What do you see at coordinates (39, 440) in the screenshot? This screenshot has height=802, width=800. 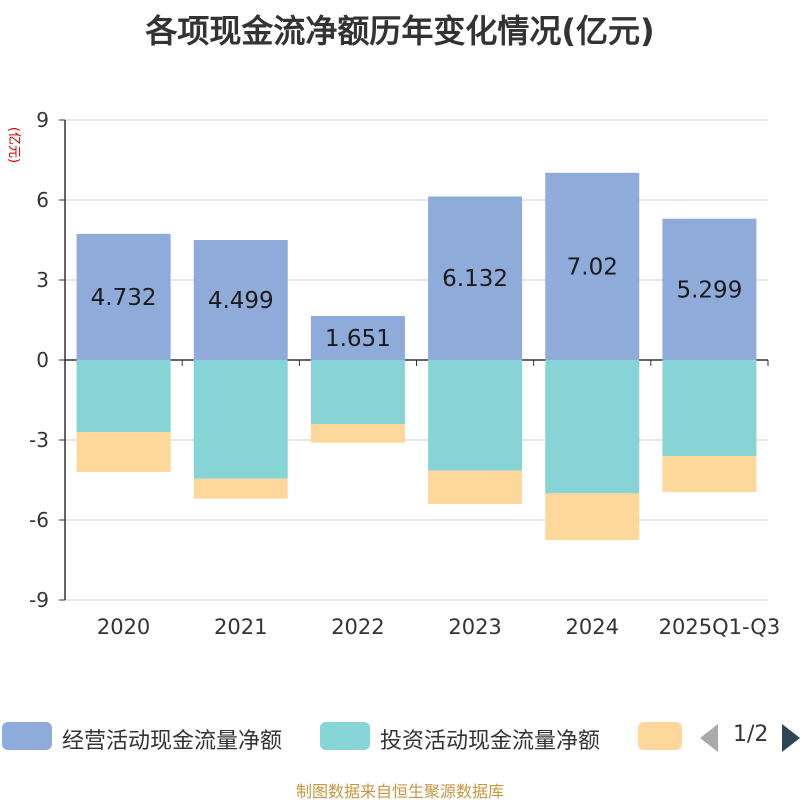 I see `y-tick-label: -3` at bounding box center [39, 440].